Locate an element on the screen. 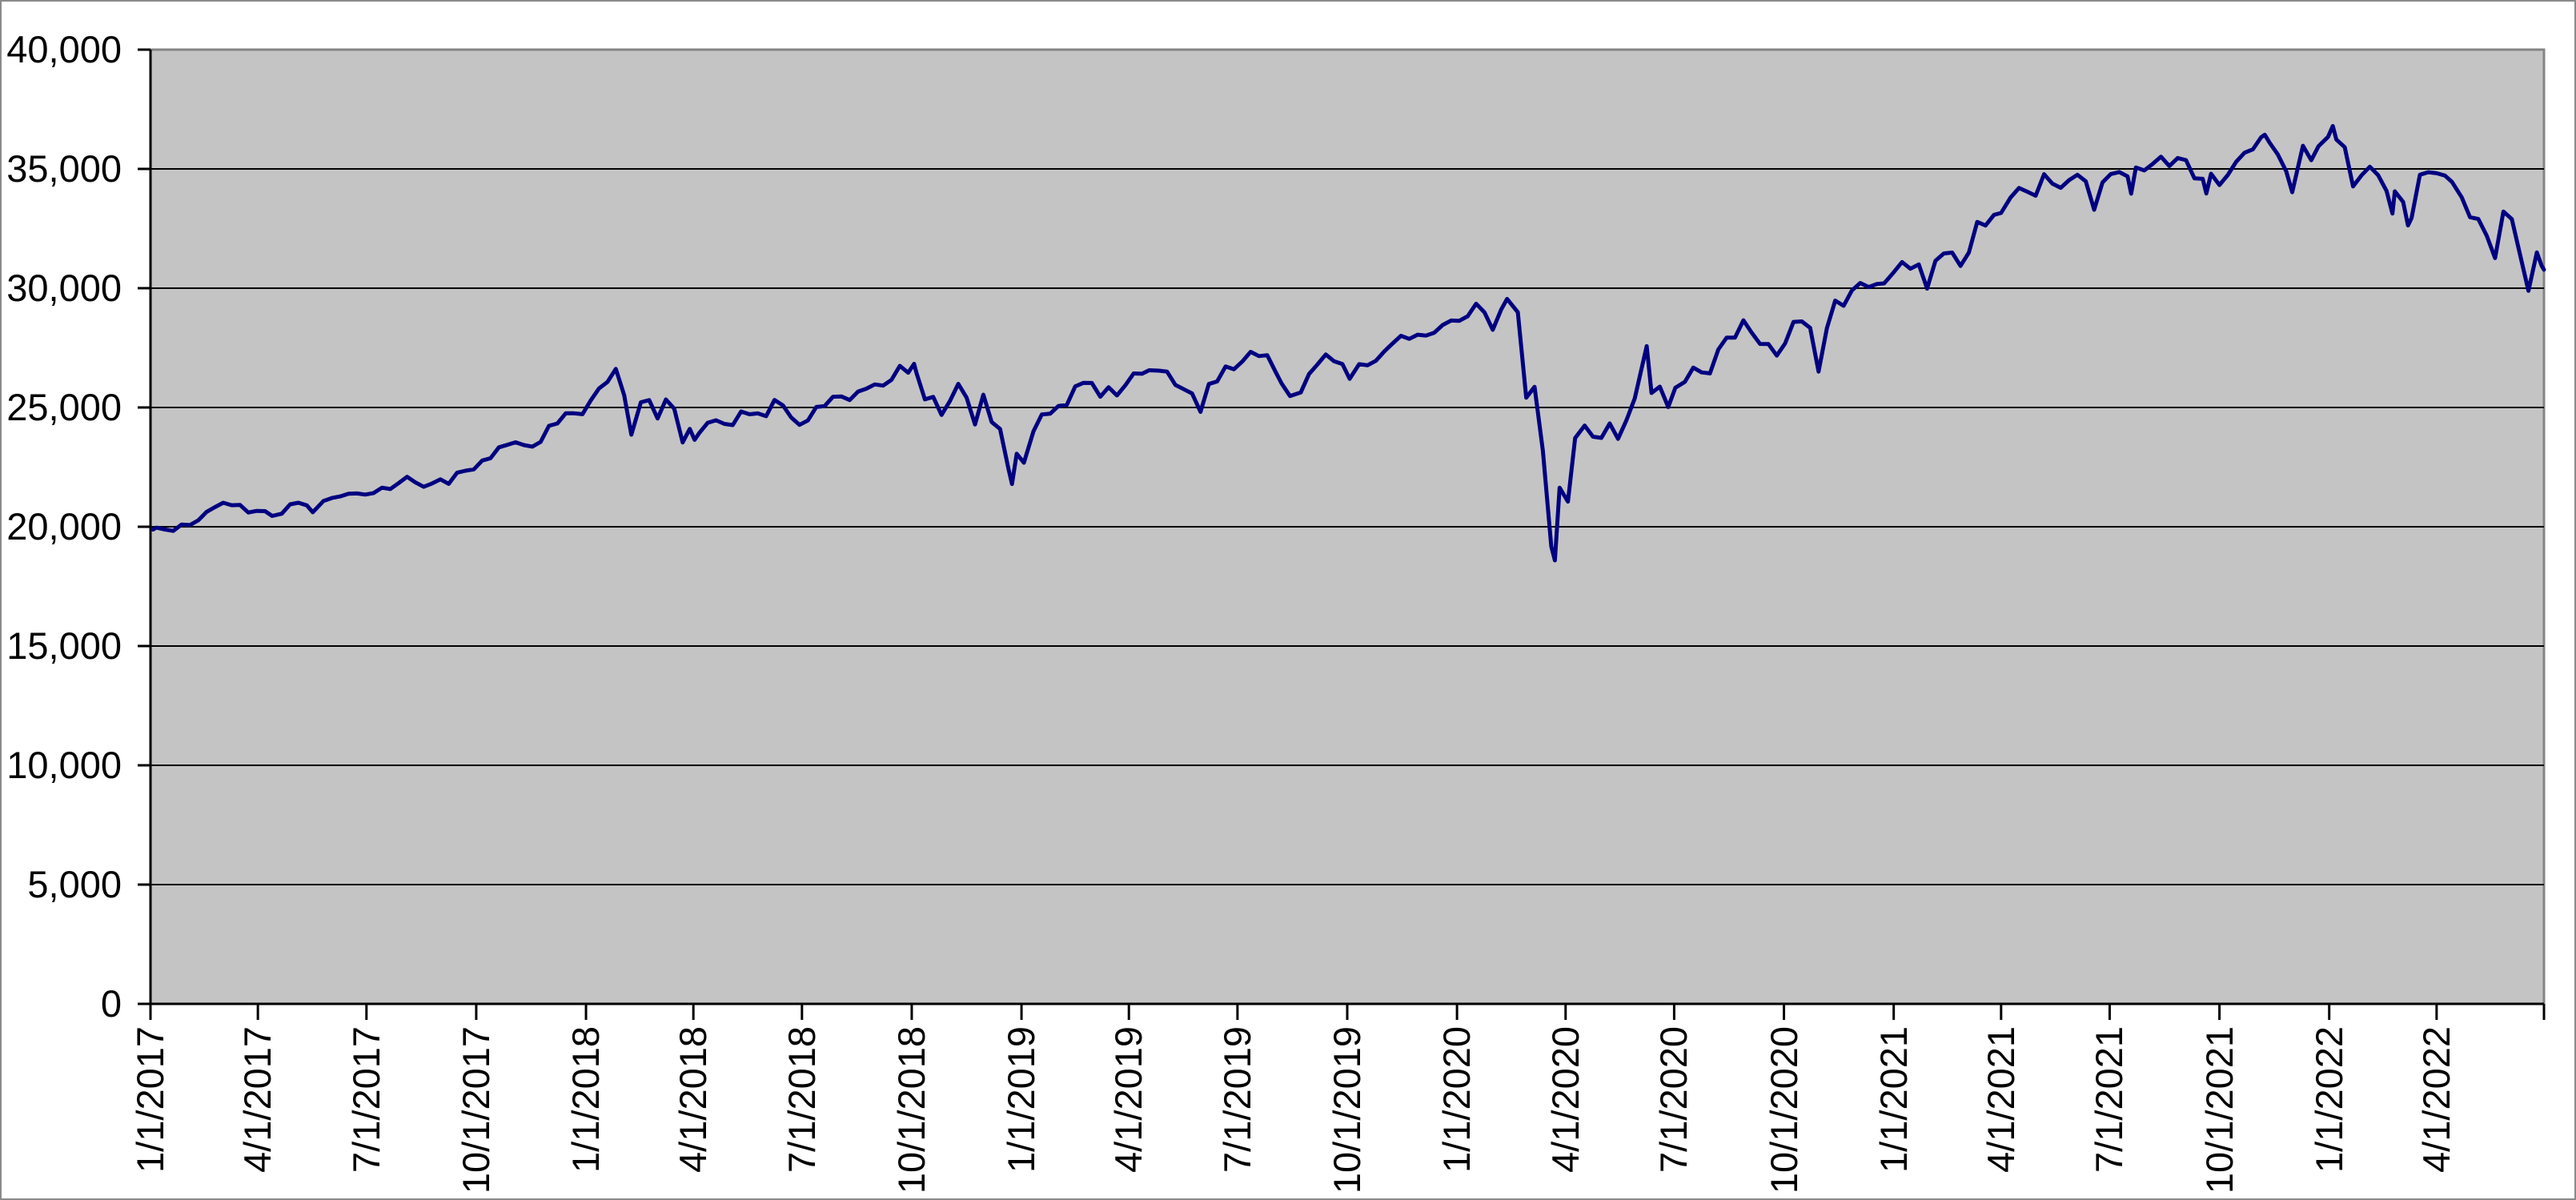 This screenshot has width=2576, height=1200. x-axis-label-4-1-2017: 4/1/2017 is located at coordinates (258, 1099).